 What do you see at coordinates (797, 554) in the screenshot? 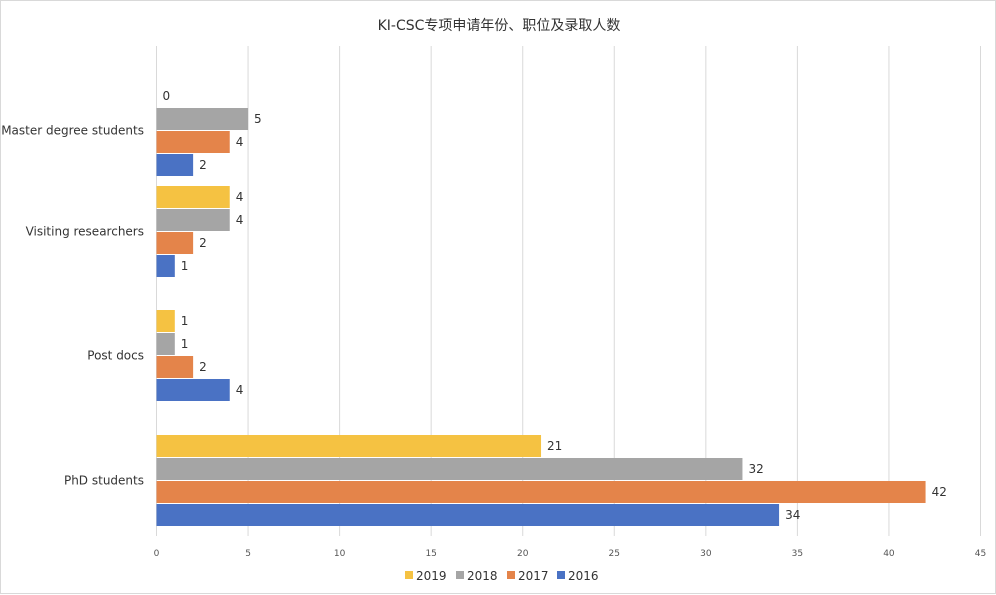
I see `x-tick-label: 35` at bounding box center [797, 554].